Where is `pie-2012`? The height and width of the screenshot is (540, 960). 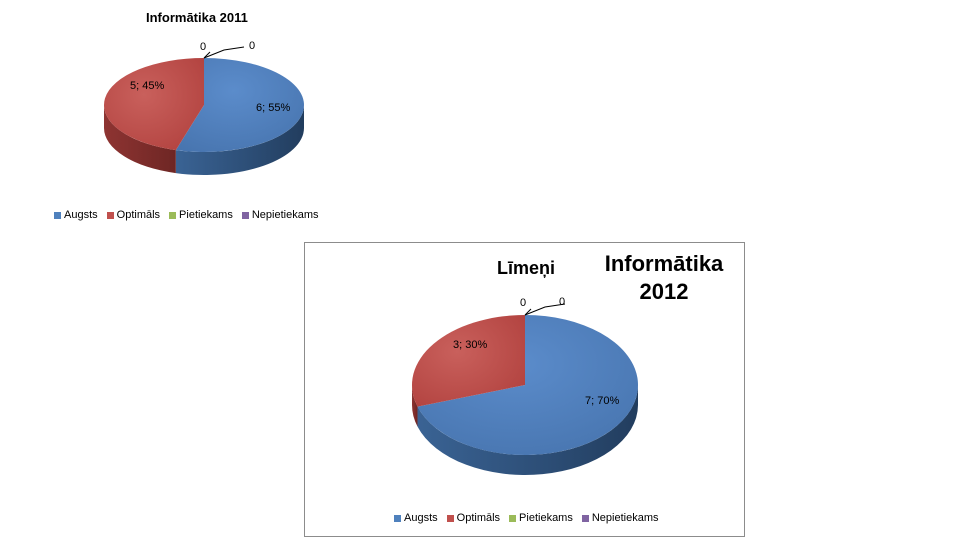 pie-2012 is located at coordinates (525, 389).